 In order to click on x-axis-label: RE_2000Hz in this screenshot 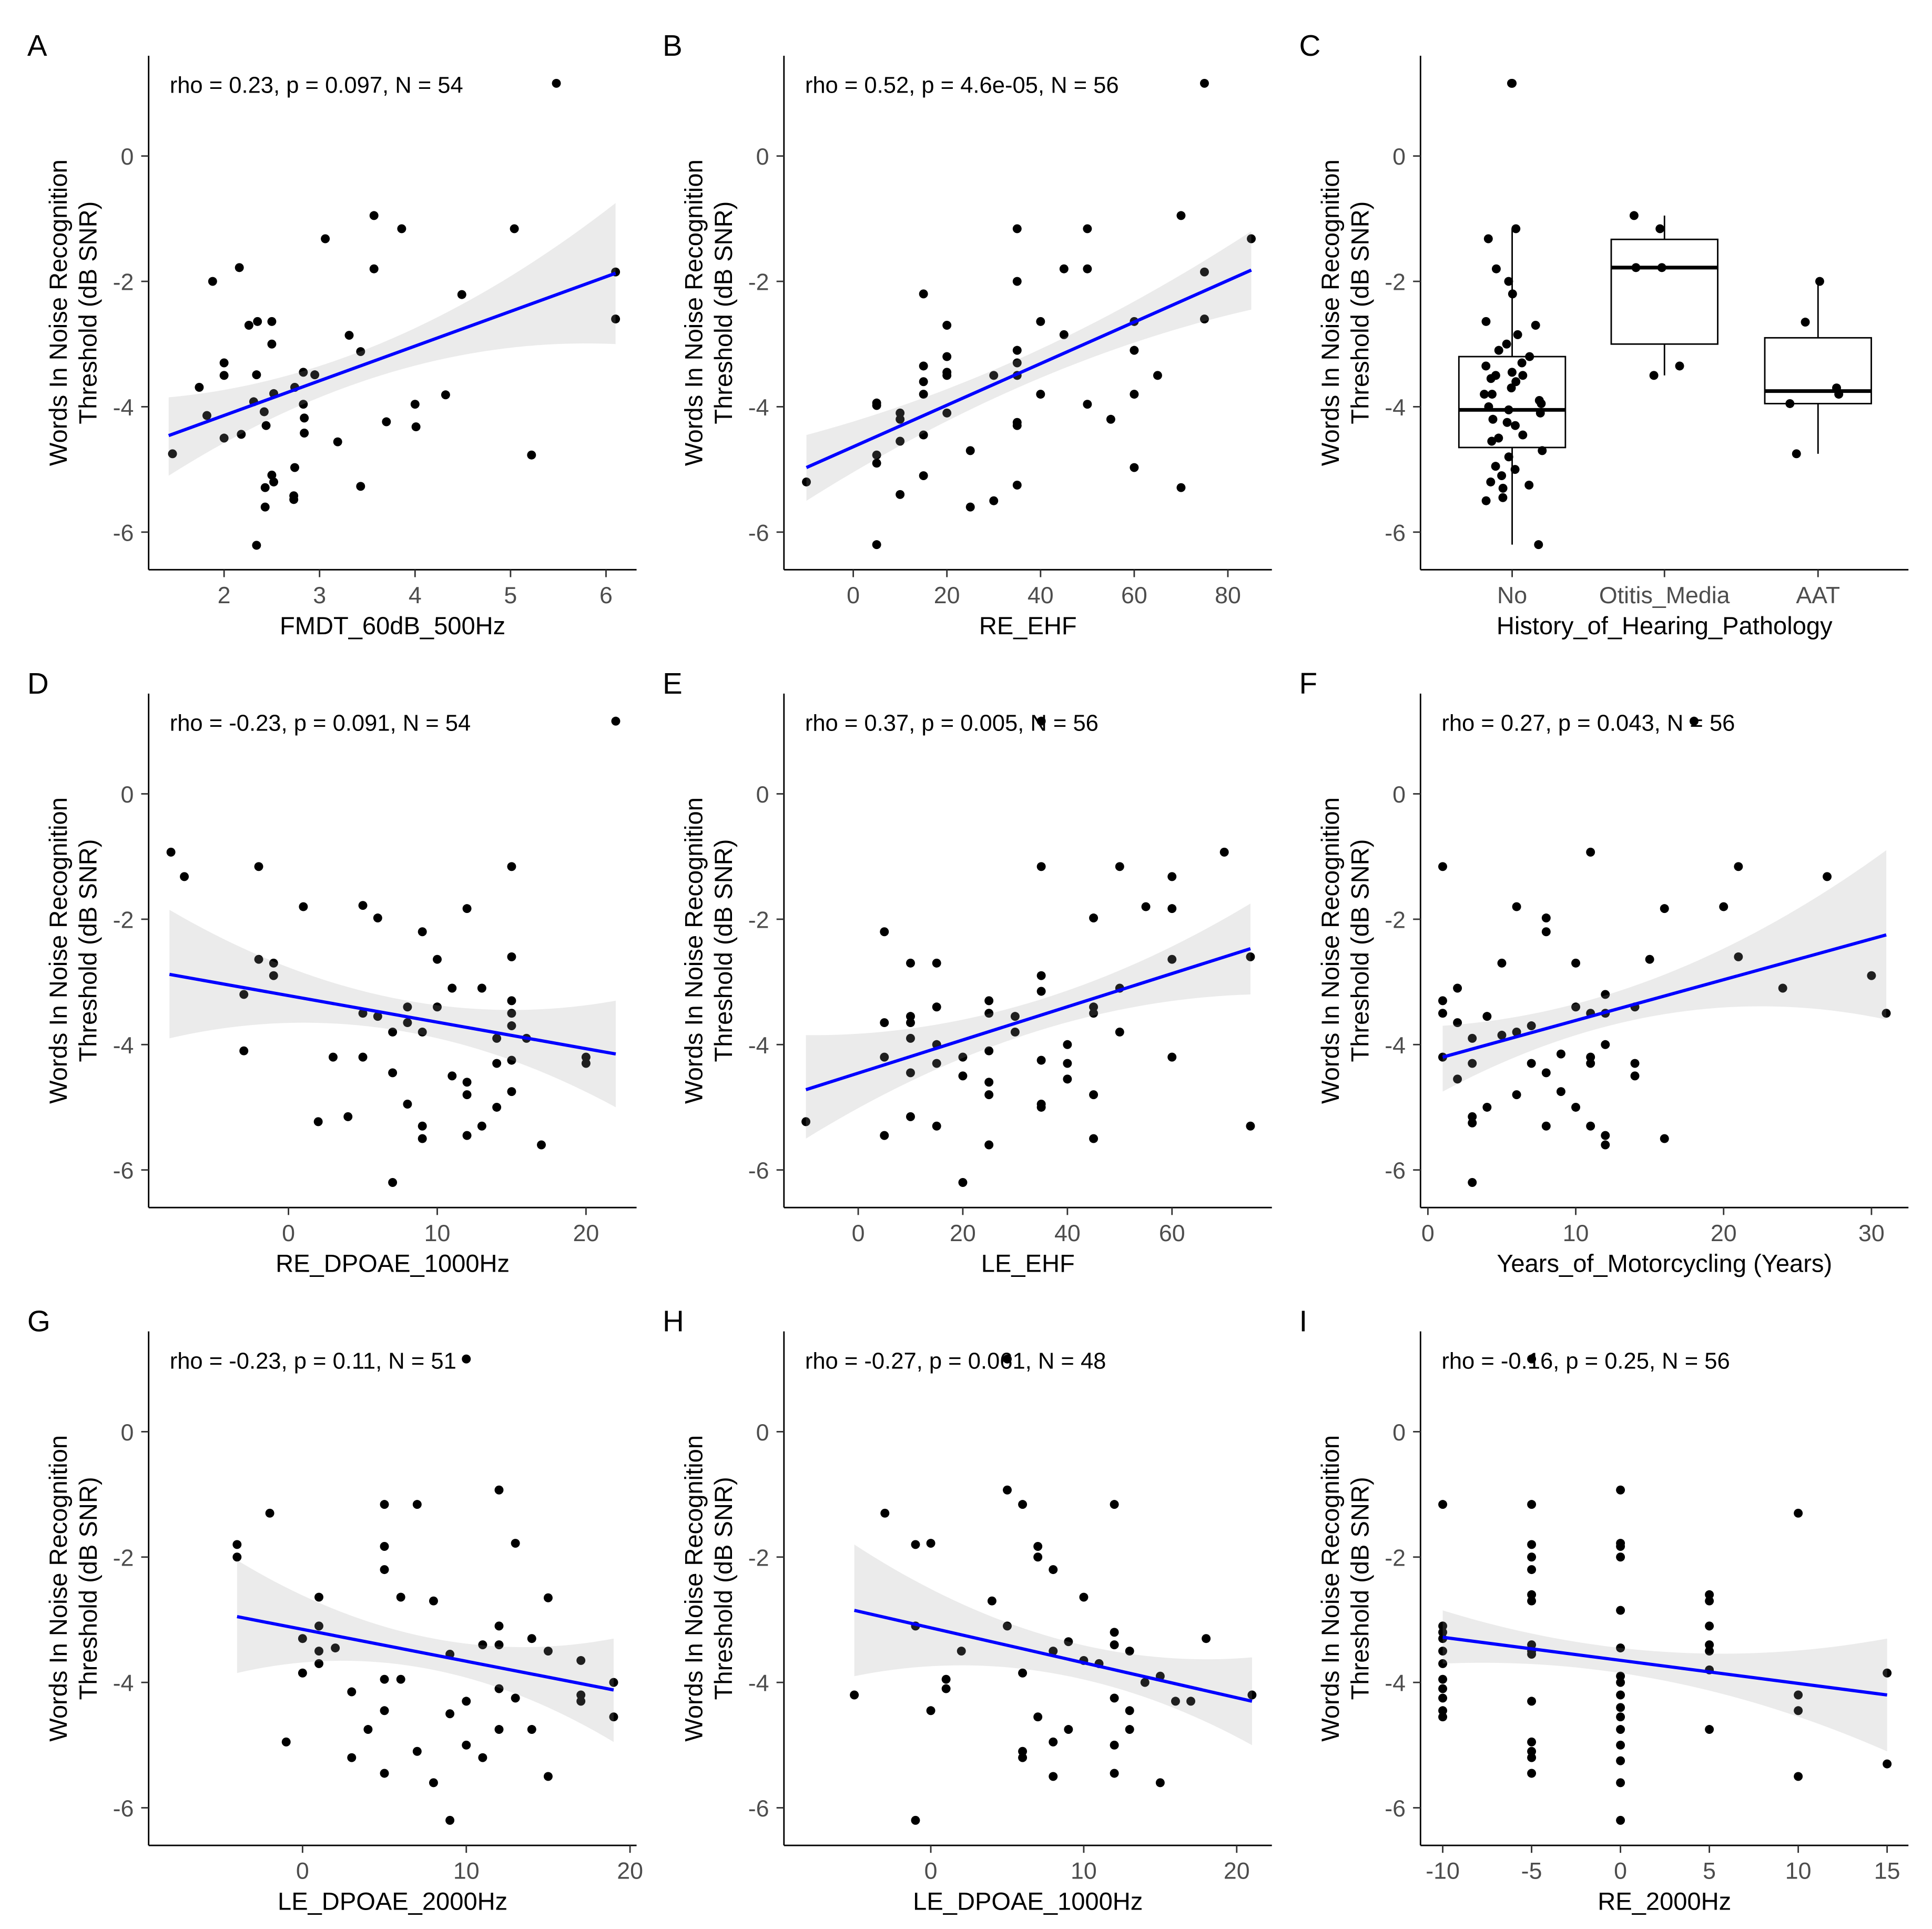, I will do `click(1664, 1901)`.